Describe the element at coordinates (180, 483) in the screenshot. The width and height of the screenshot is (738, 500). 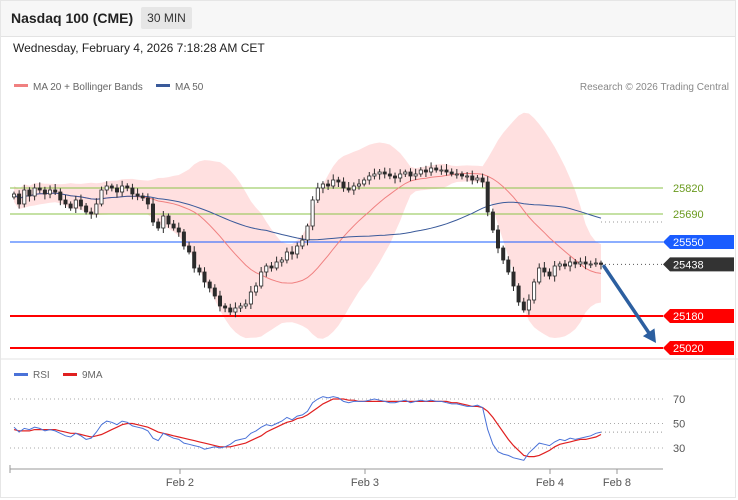
I see `x-tick-label: Feb 2` at that location.